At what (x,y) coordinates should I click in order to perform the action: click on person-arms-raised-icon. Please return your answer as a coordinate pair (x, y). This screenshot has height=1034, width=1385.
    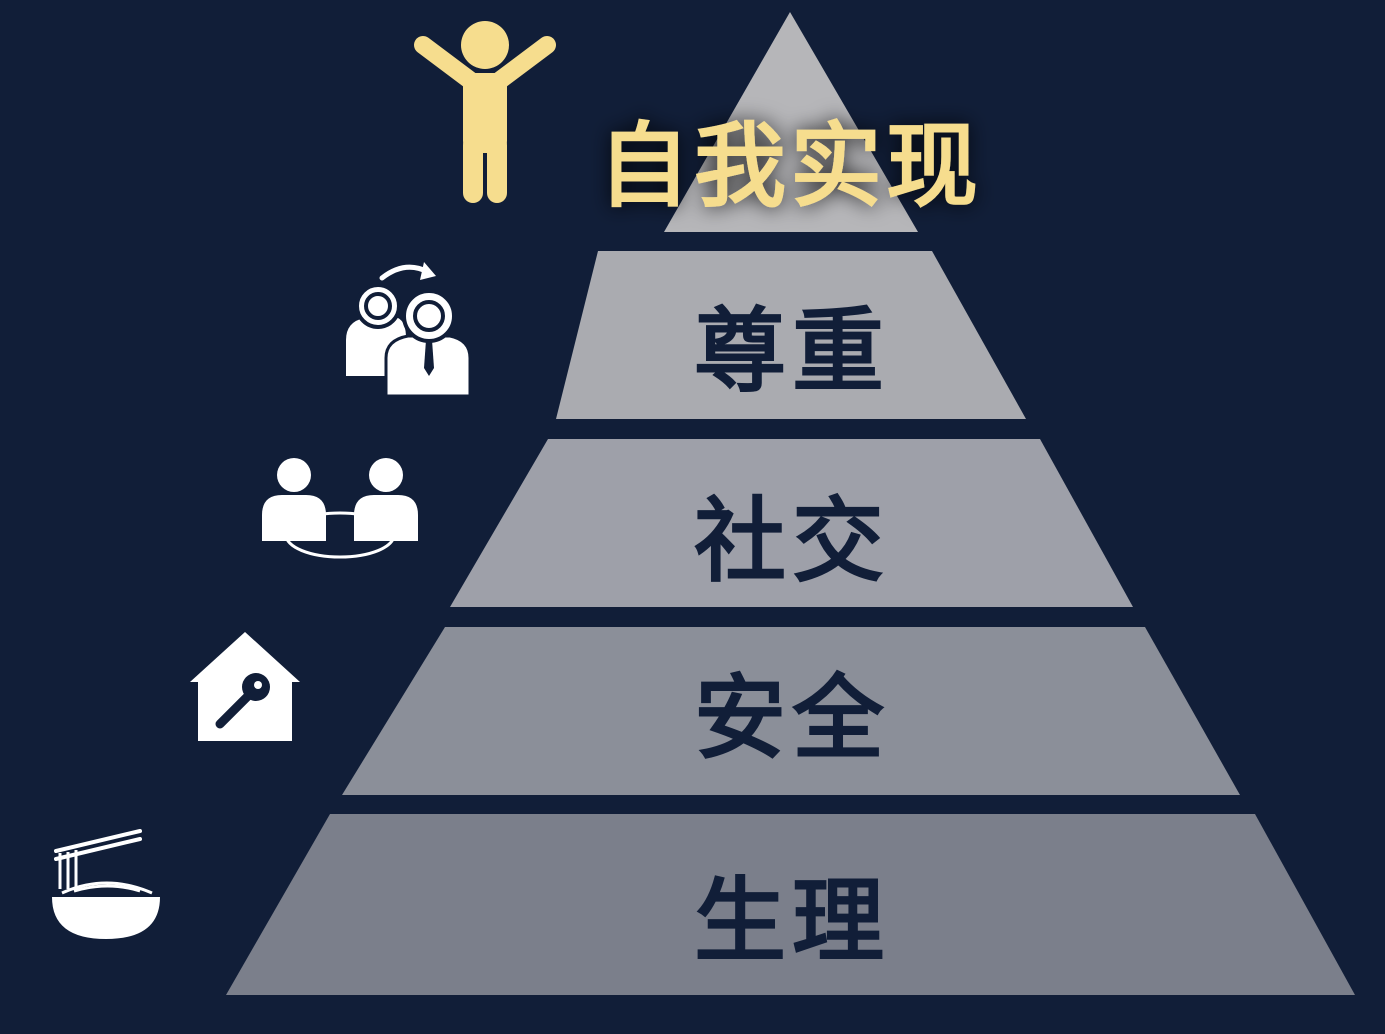
    Looking at the image, I should click on (485, 112).